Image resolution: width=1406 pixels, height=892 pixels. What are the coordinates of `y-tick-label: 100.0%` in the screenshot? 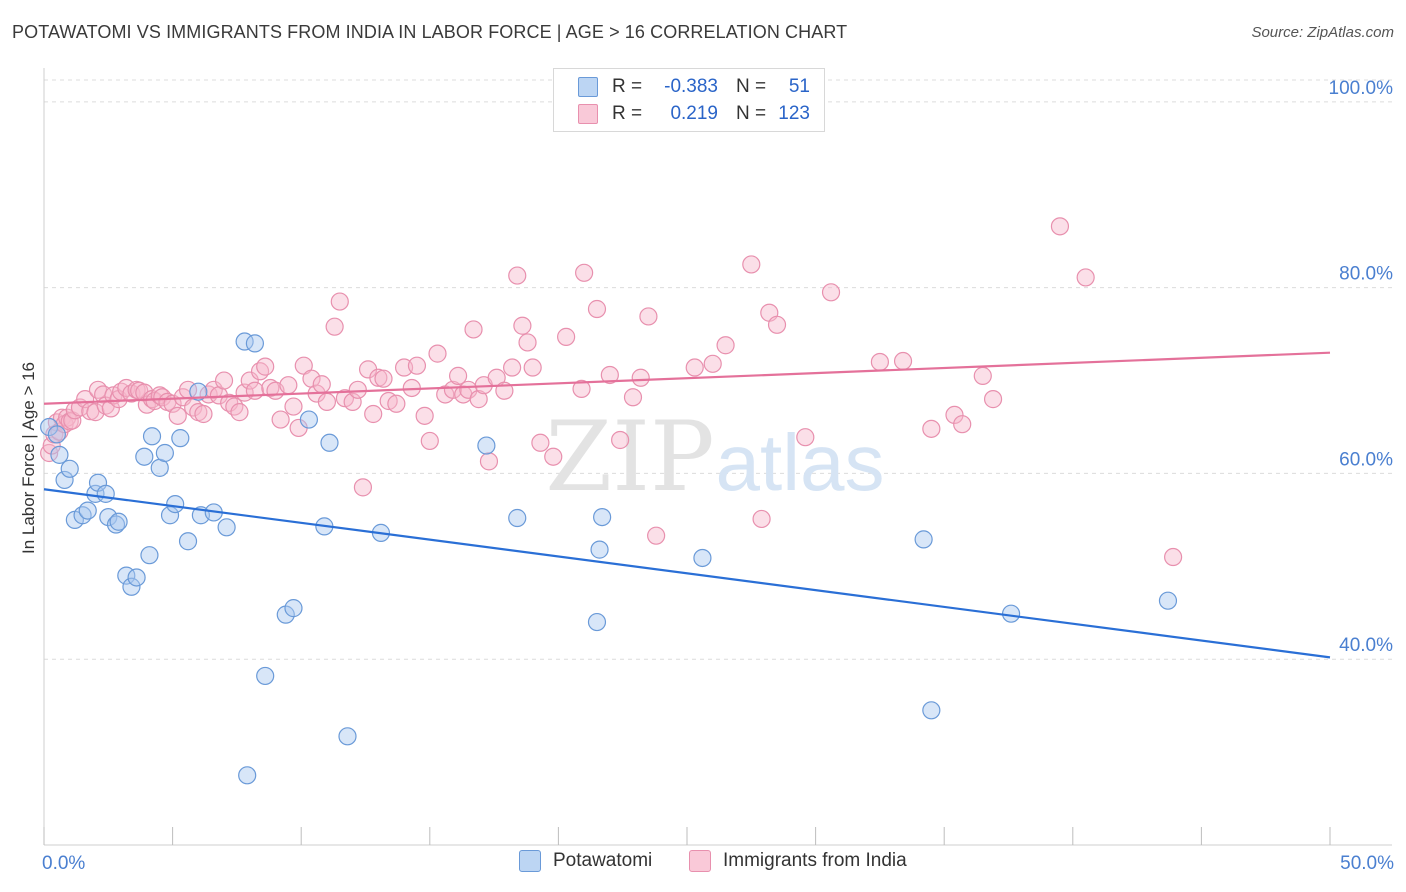 It's located at (1361, 88).